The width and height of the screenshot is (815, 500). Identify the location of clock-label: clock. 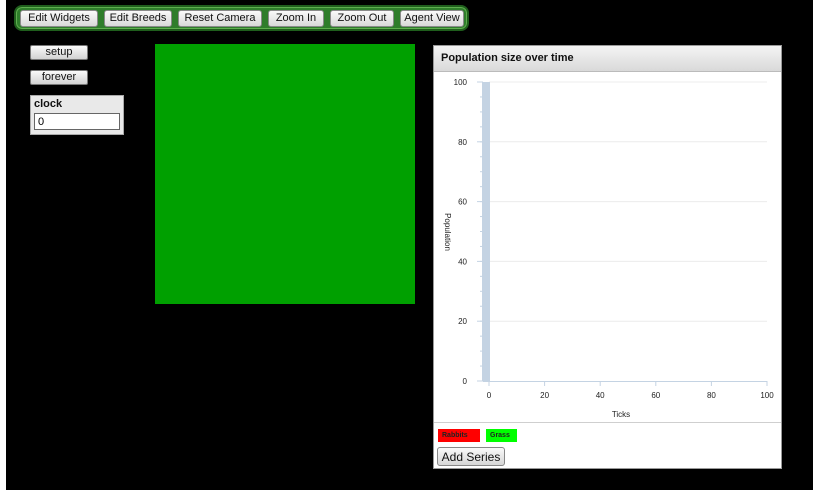
(48, 104).